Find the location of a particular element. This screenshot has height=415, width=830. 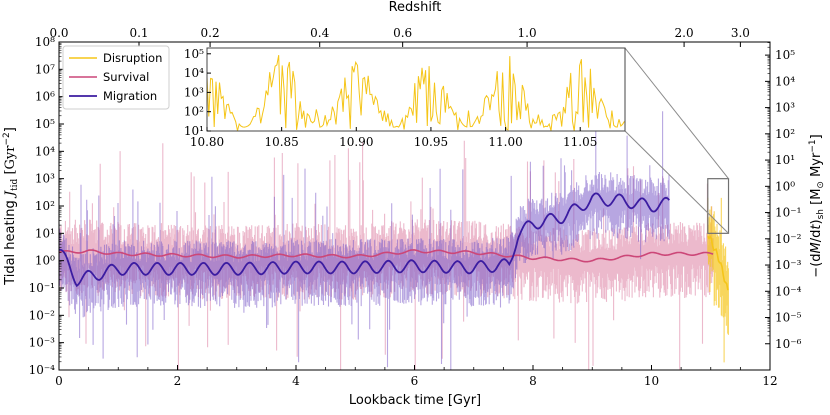

inset-x-tick-label: 10.80 is located at coordinates (207, 142).